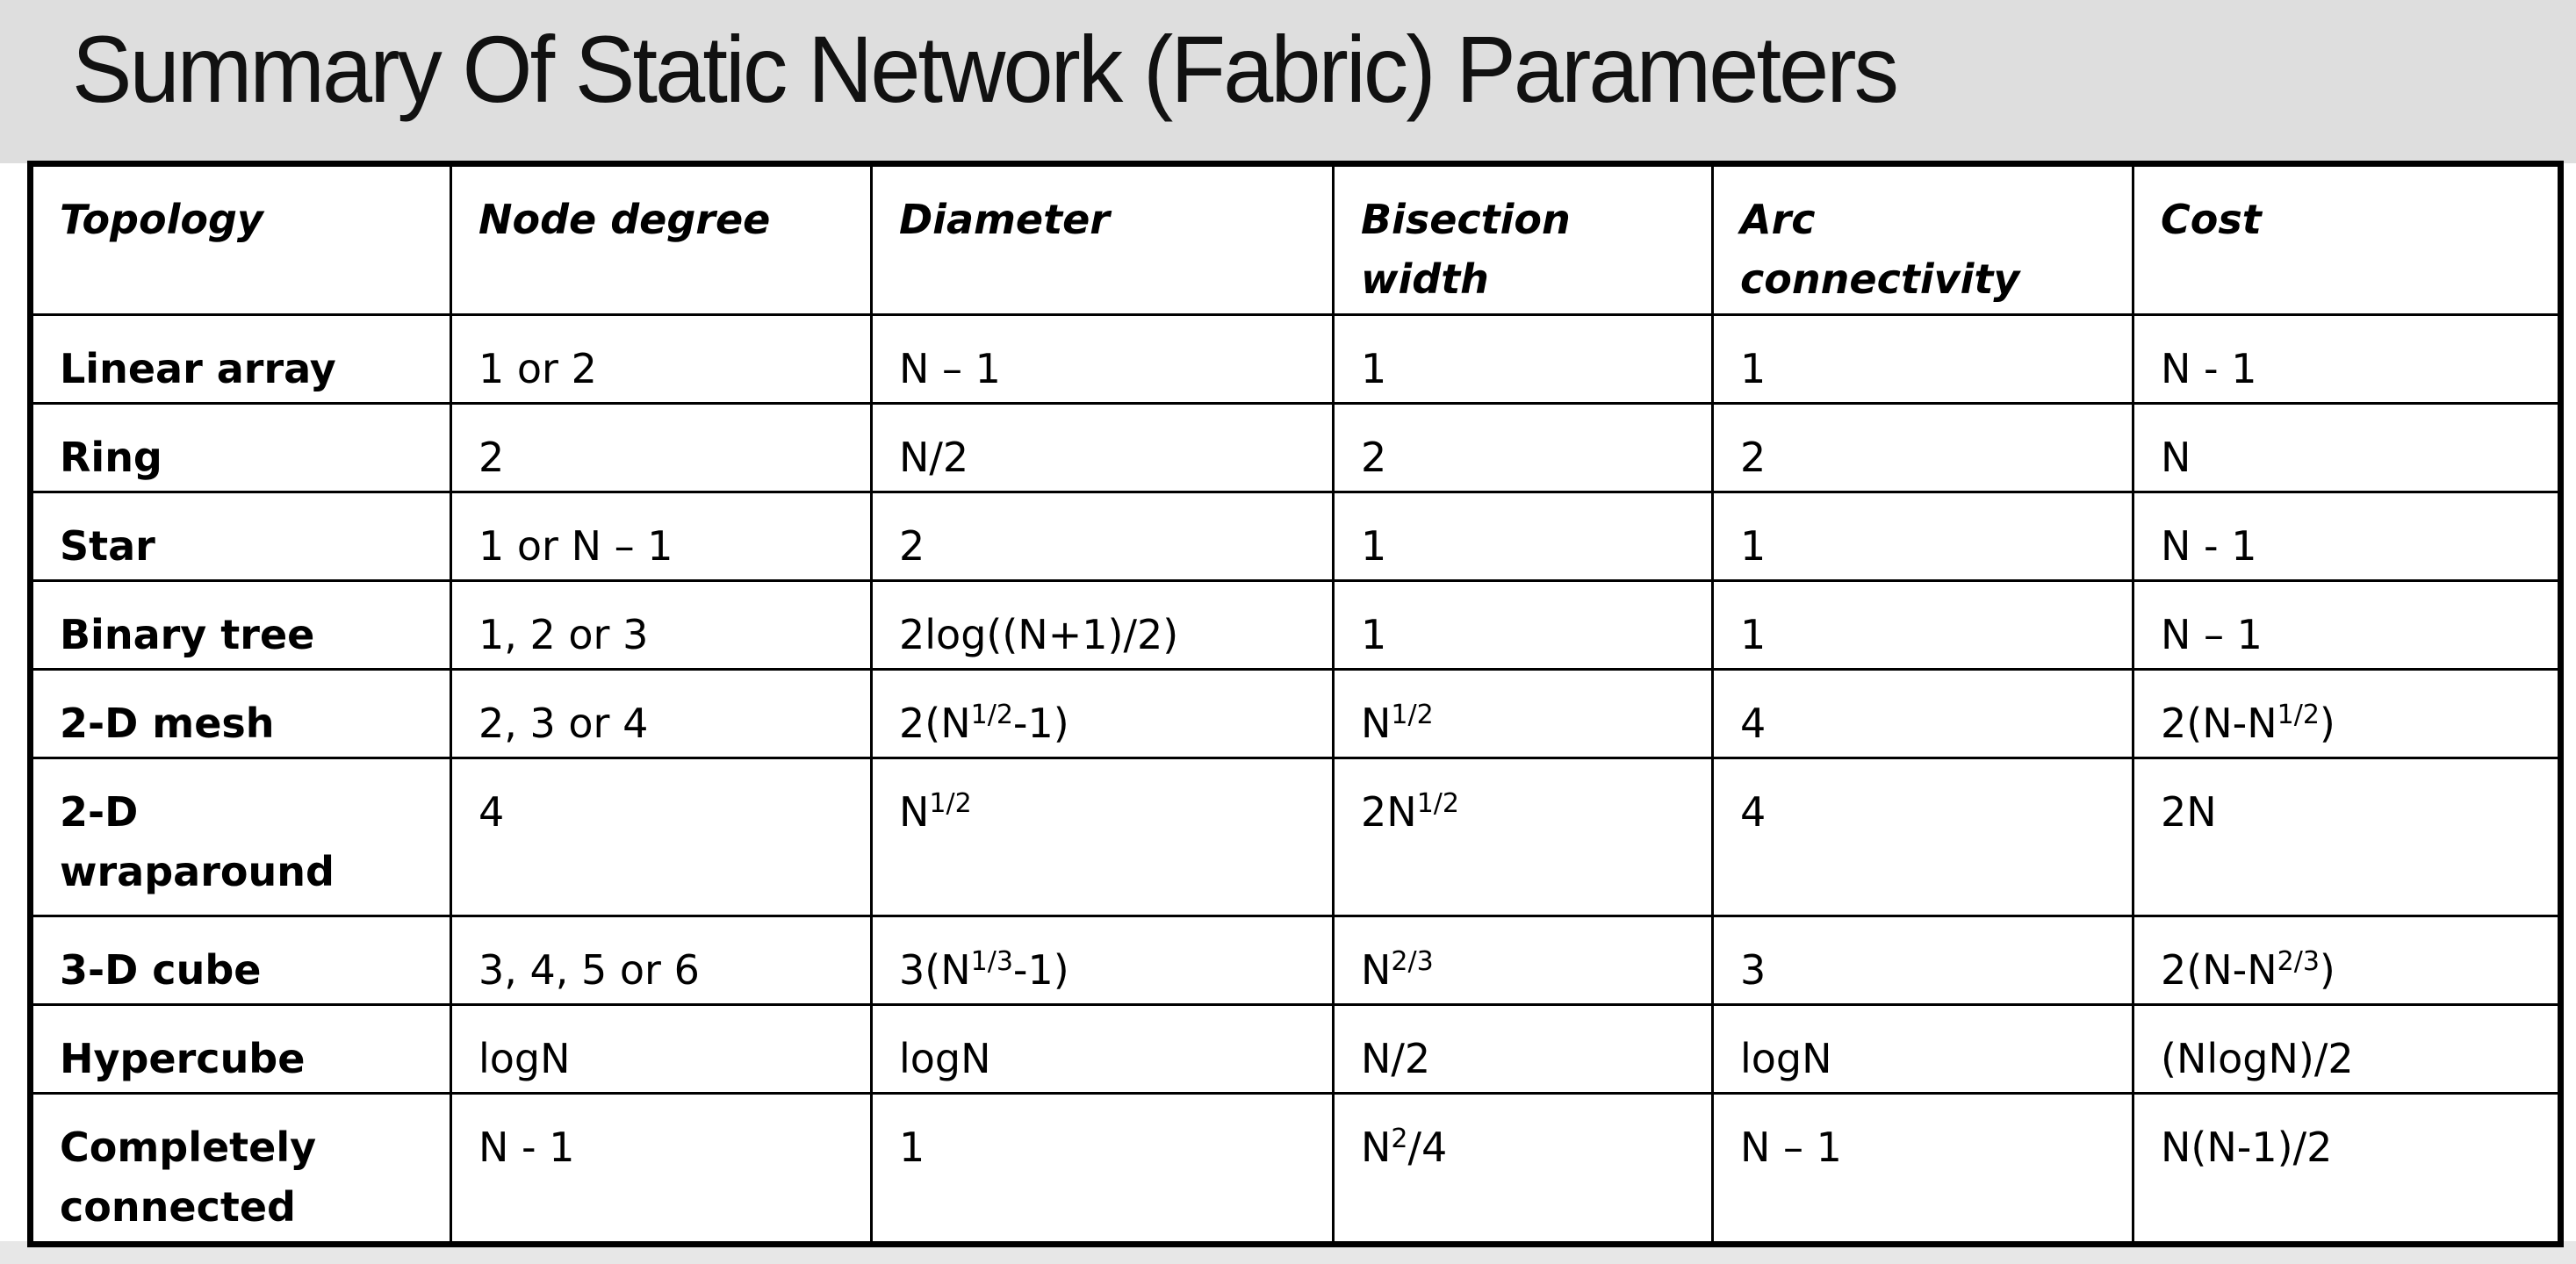 The image size is (2576, 1264). I want to click on table-row: Ring 2 N/2 2 2 N, so click(1295, 448).